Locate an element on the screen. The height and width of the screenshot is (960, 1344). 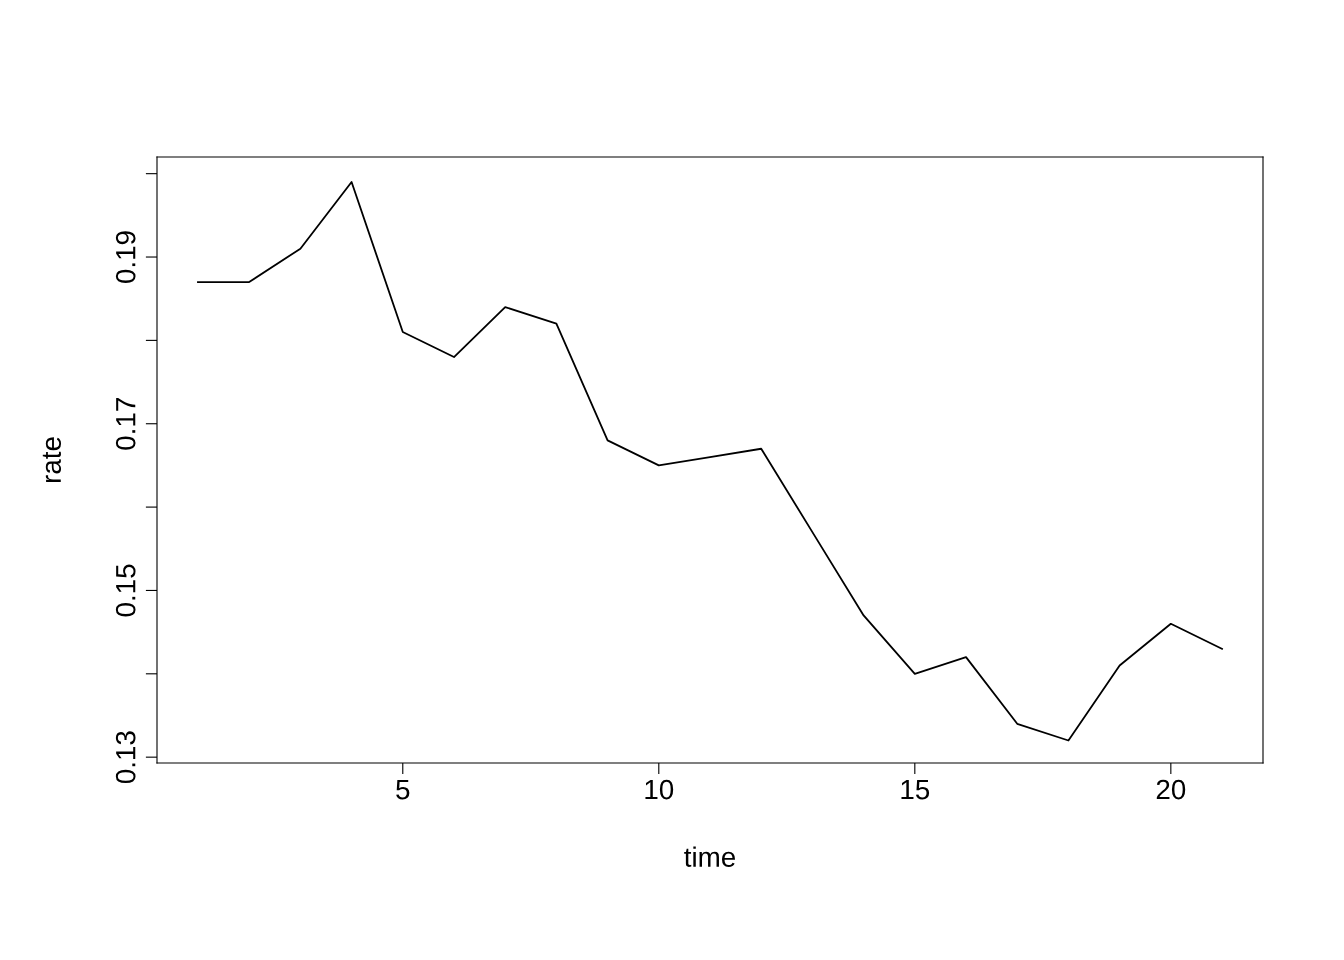
y-tick-label: 0.13 is located at coordinates (125, 757).